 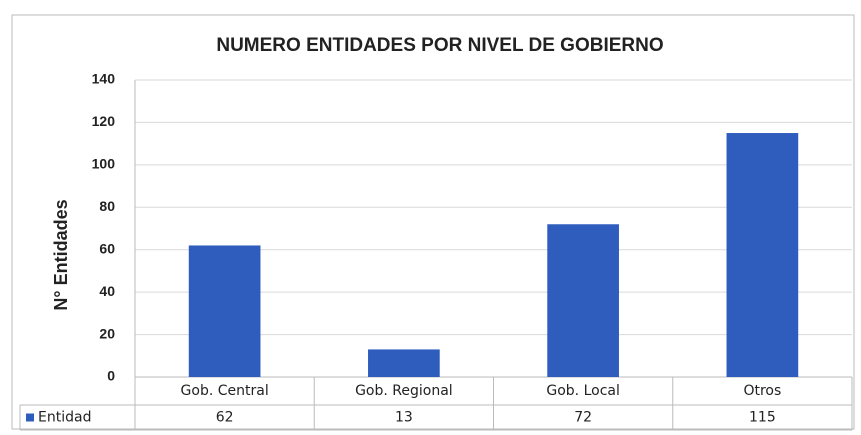 What do you see at coordinates (583, 391) in the screenshot?
I see `x-tick-label: Gob. Local` at bounding box center [583, 391].